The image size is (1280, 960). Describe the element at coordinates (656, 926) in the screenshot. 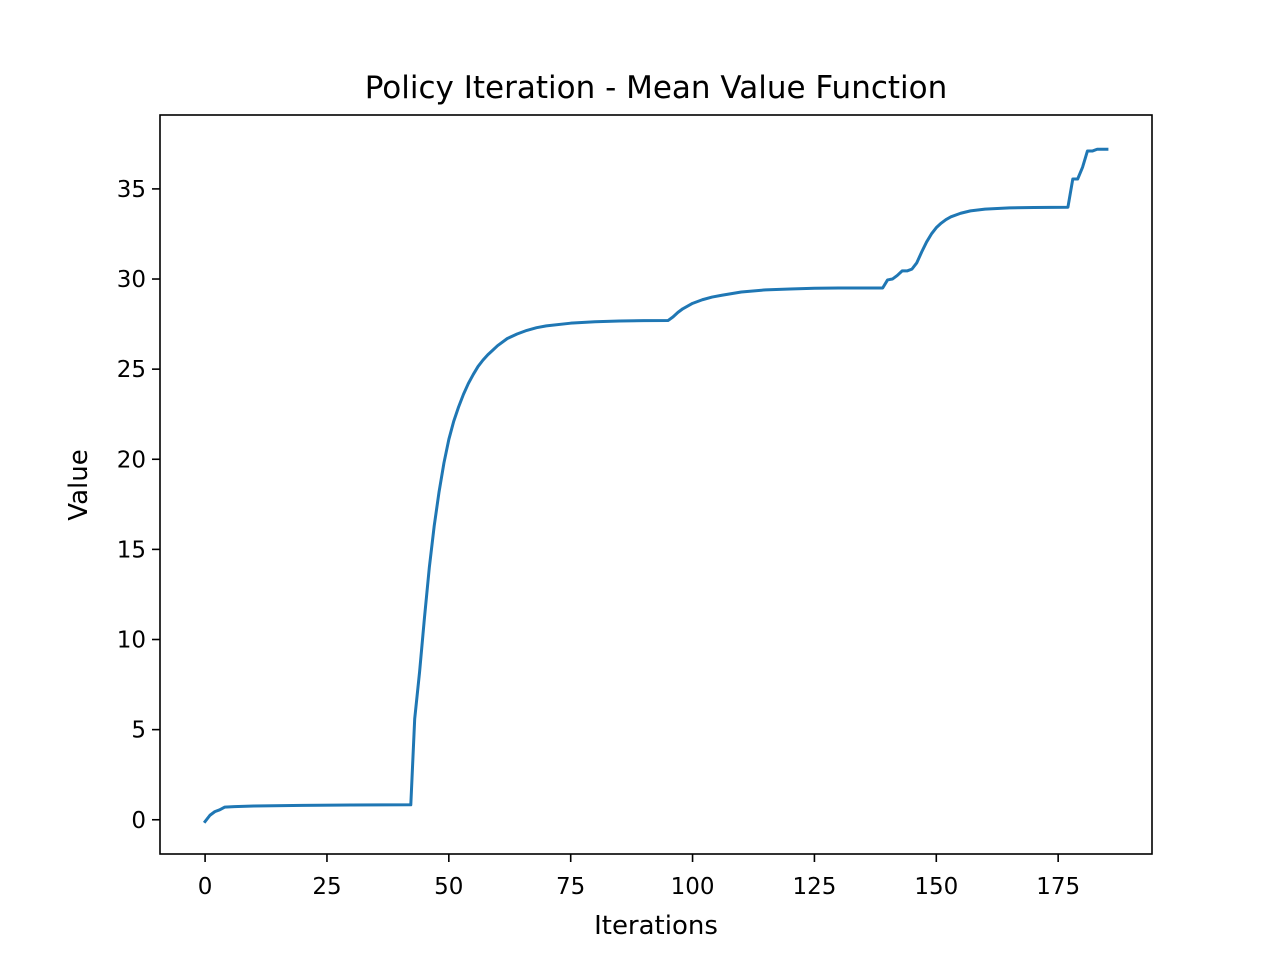

I see `x-axis-label: Iterations` at that location.